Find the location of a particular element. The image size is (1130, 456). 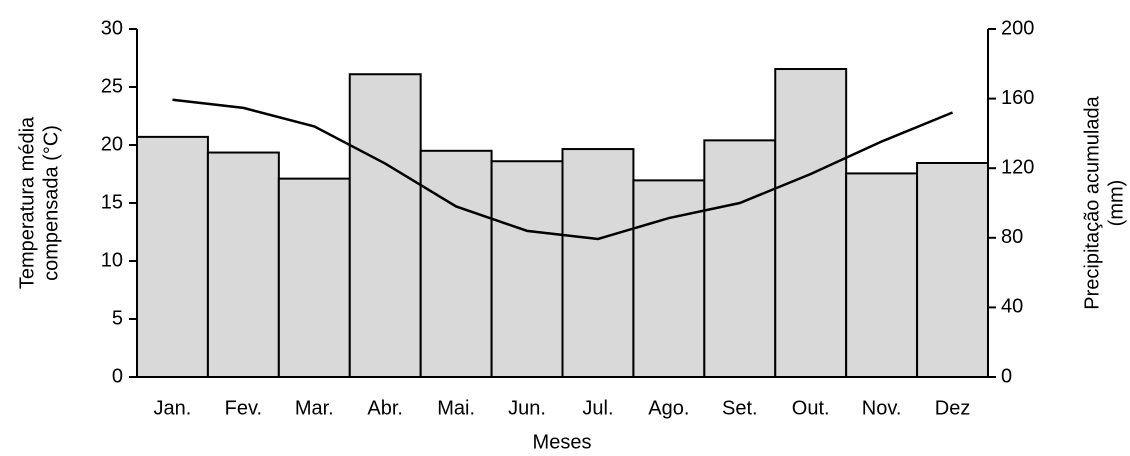

y-tick-label: 20 is located at coordinates (112, 144).